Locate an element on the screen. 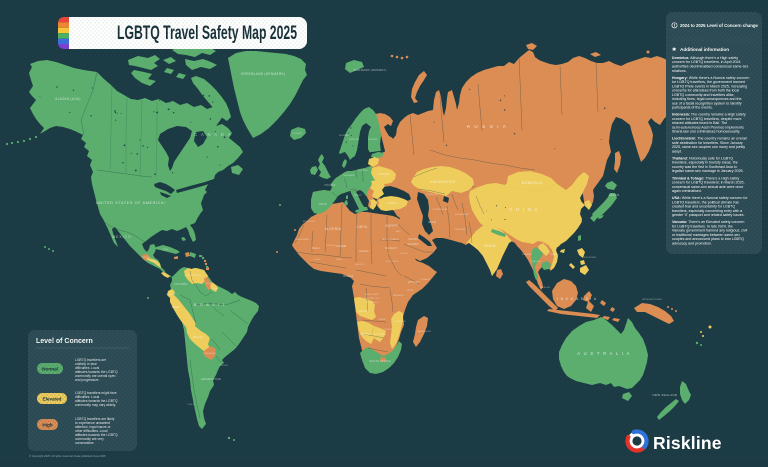 The image size is (768, 467). svg-text: ECUADOR is located at coordinates (171, 294).